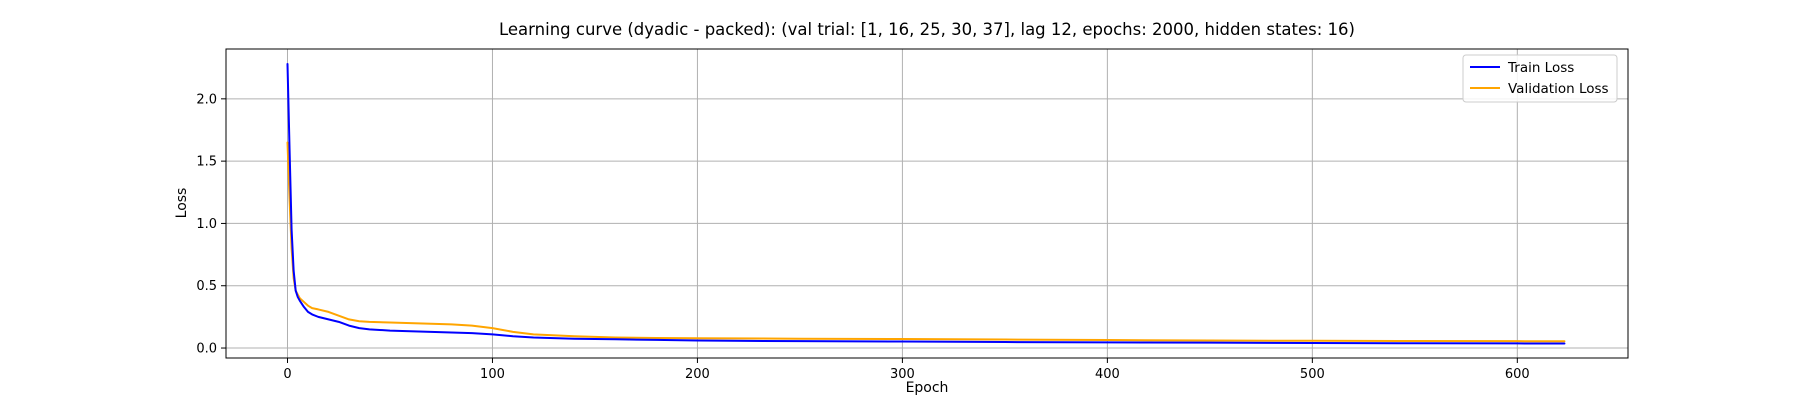 Image resolution: width=1800 pixels, height=400 pixels. What do you see at coordinates (927, 388) in the screenshot?
I see `x-axis-label: Epoch` at bounding box center [927, 388].